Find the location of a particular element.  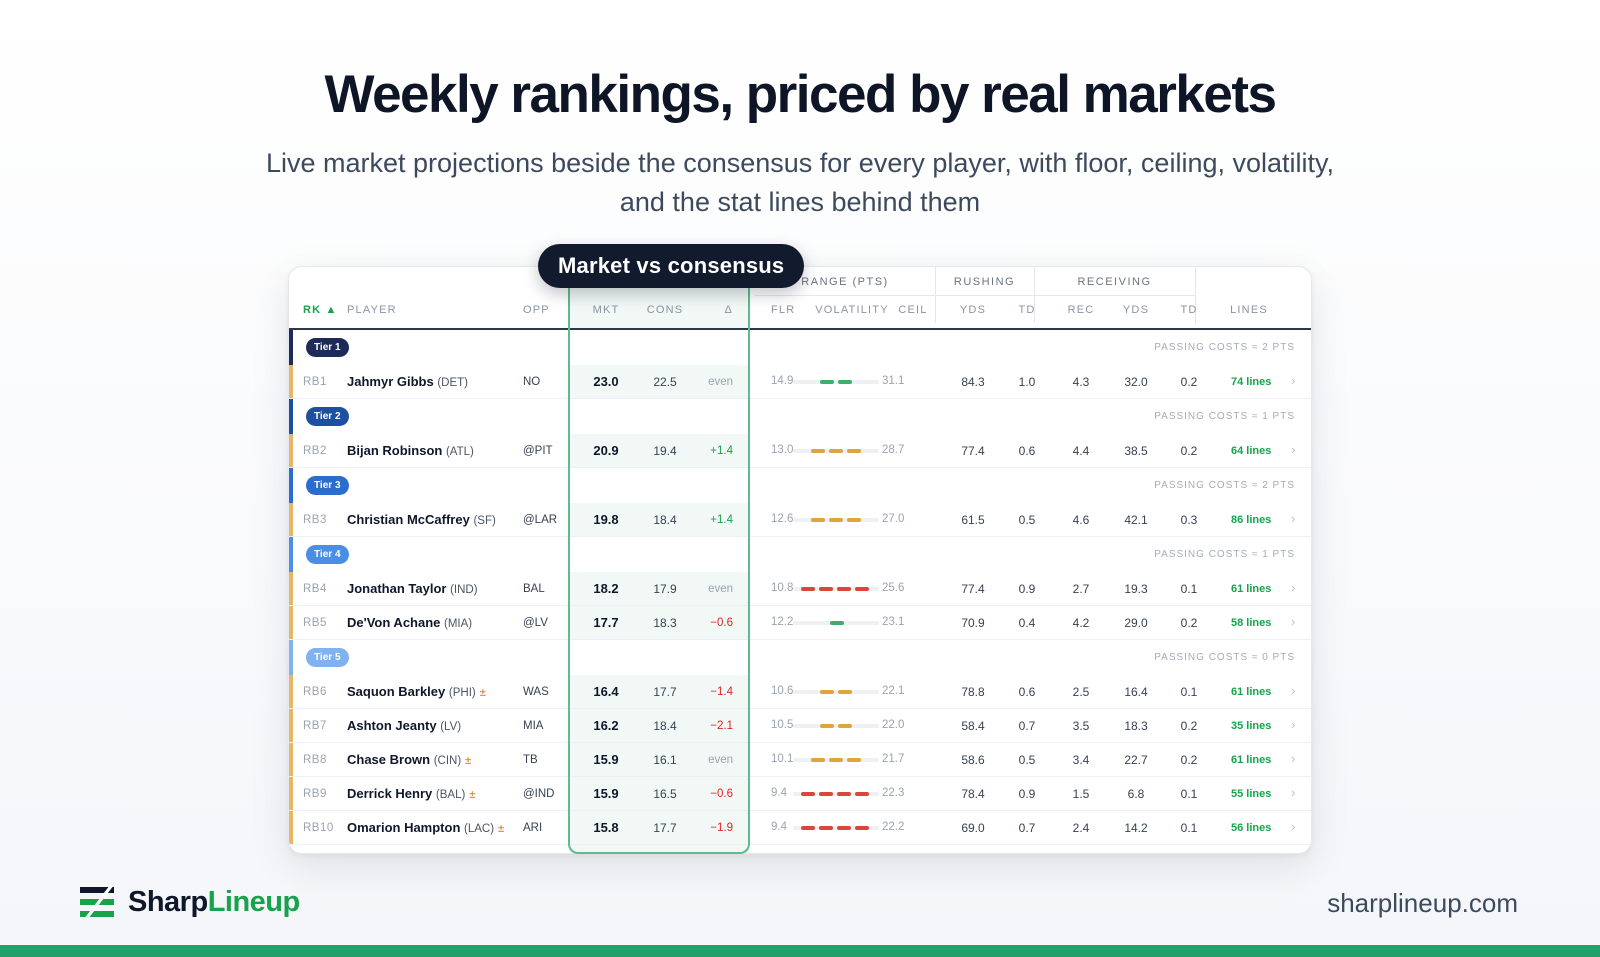

column-header-player: PLAYER is located at coordinates (372, 310).